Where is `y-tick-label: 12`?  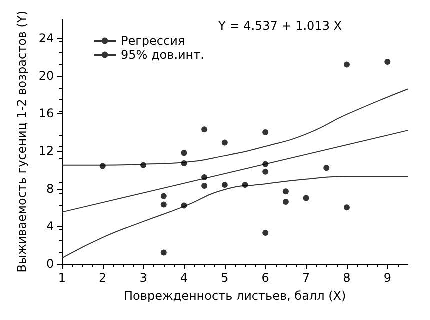 y-tick-label: 12 is located at coordinates (46, 151).